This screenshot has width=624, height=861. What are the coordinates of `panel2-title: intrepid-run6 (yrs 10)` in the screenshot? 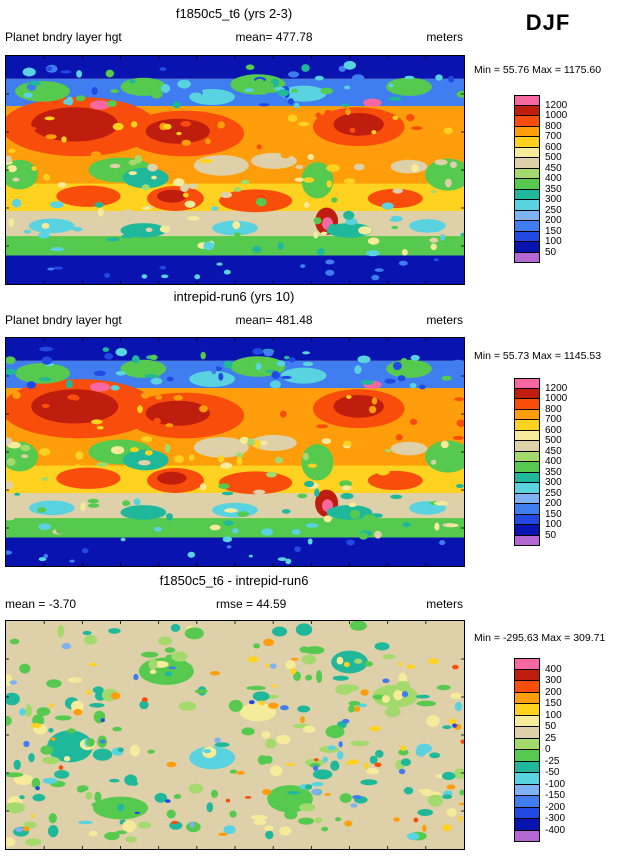 It's located at (234, 296).